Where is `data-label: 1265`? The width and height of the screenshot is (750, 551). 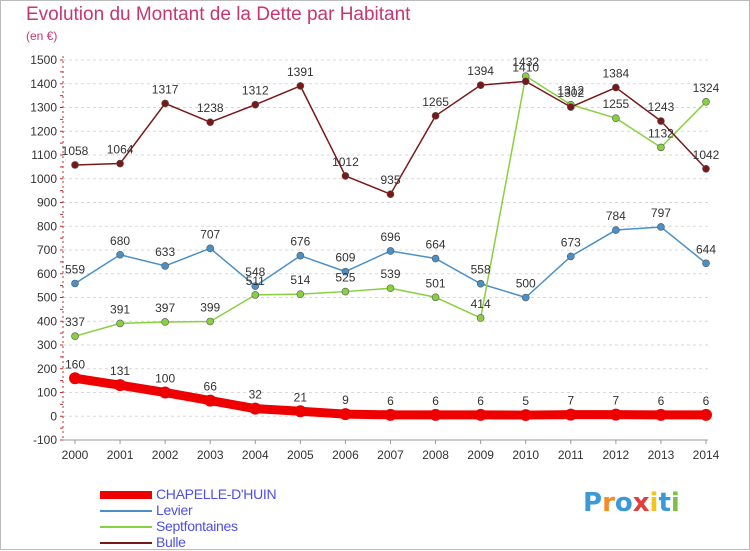
data-label: 1265 is located at coordinates (435, 102).